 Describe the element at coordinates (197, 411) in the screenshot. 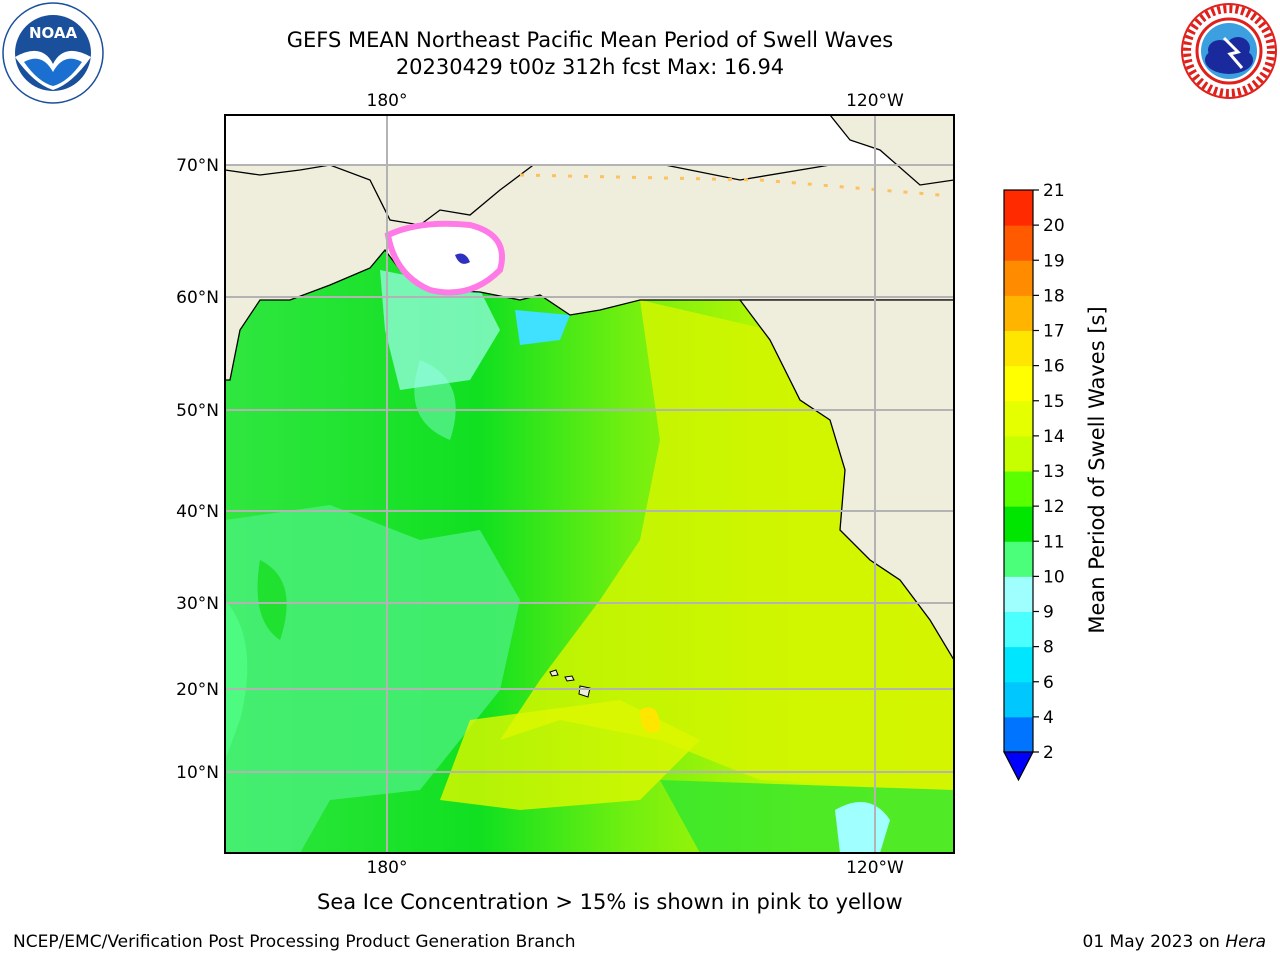

I see `y-tick-50n: 50°N` at that location.